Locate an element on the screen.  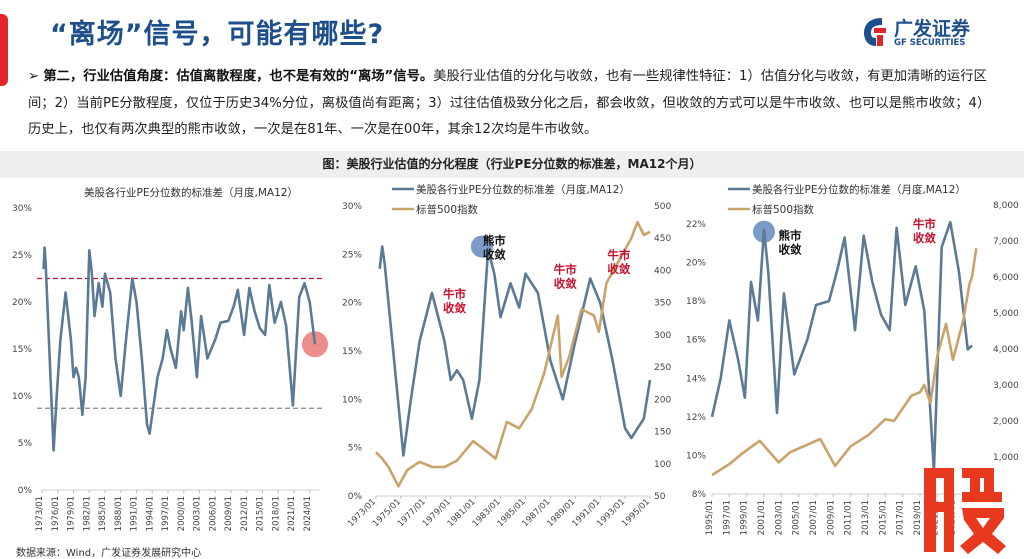
data-source: 数据来源：Wind，广发证券发展研究中心 is located at coordinates (109, 553).